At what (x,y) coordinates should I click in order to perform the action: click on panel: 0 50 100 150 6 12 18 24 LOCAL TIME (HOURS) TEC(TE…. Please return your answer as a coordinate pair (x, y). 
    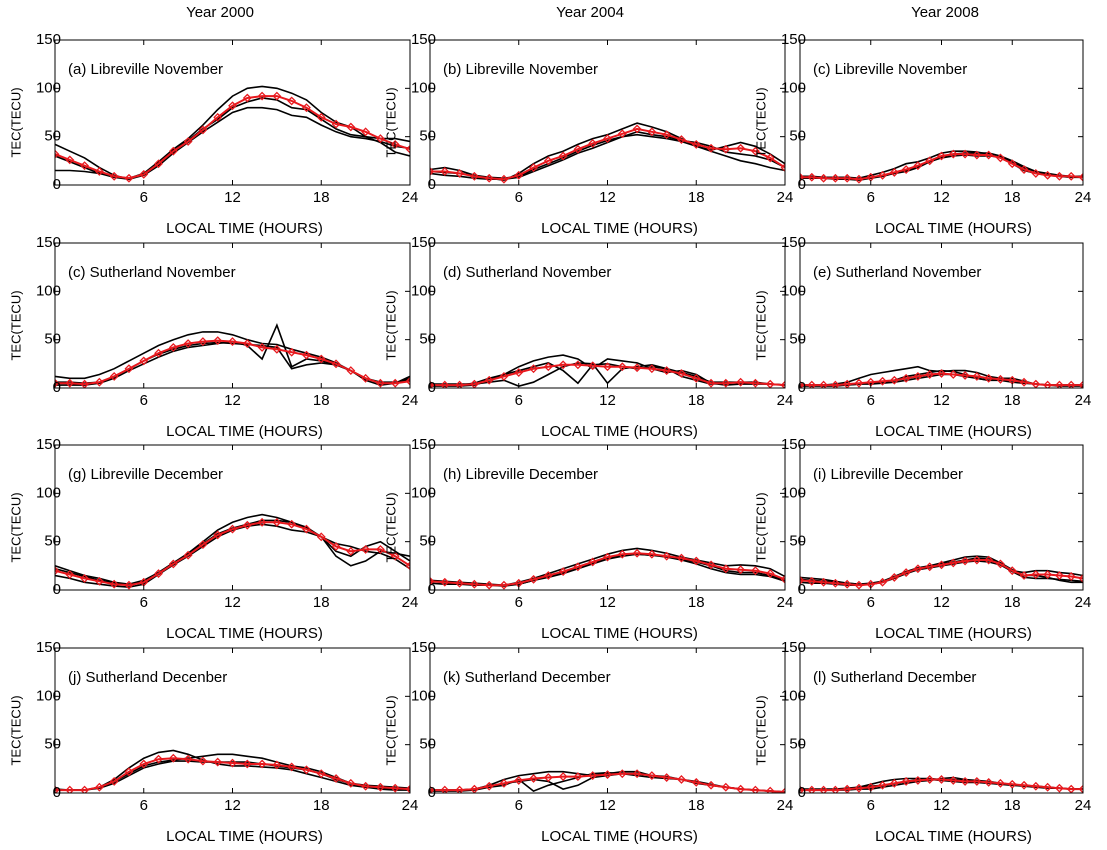
    Looking at the image, I should click on (588, 539).